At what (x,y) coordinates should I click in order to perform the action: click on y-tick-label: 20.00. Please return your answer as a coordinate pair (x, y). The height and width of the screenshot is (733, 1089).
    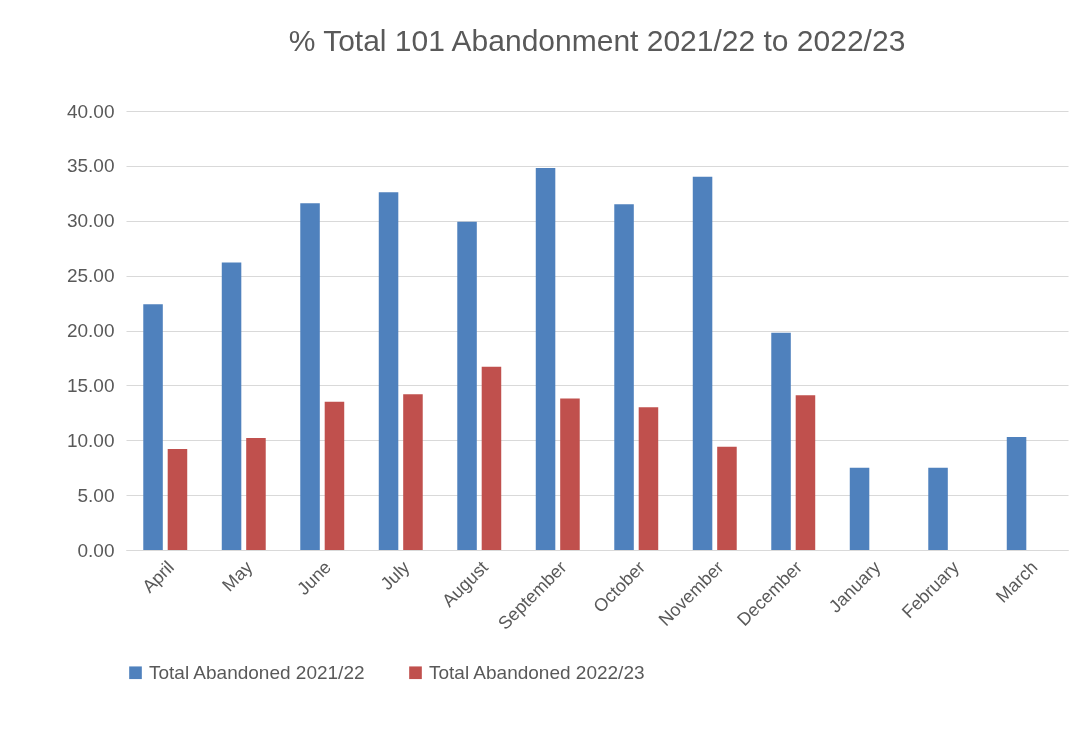
    Looking at the image, I should click on (90, 330).